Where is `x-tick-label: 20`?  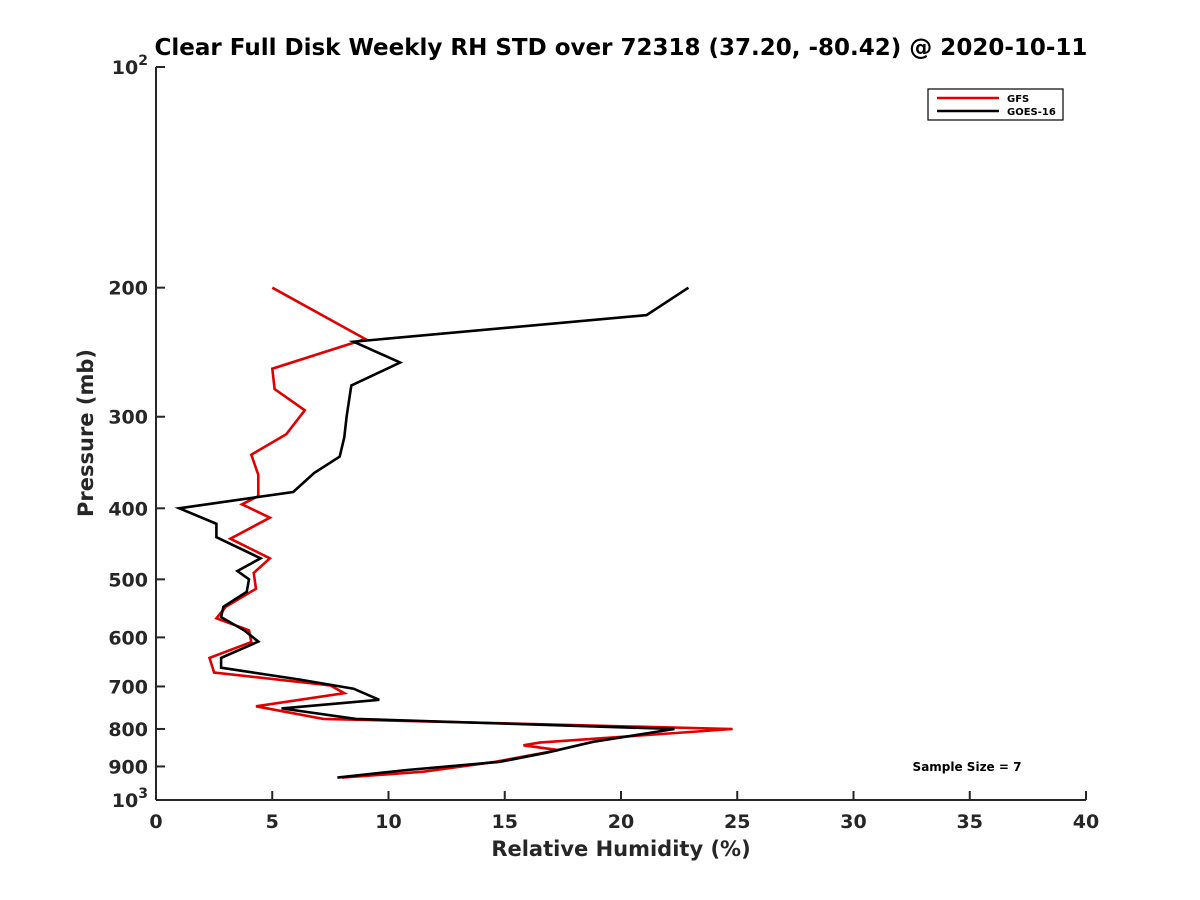
x-tick-label: 20 is located at coordinates (621, 822).